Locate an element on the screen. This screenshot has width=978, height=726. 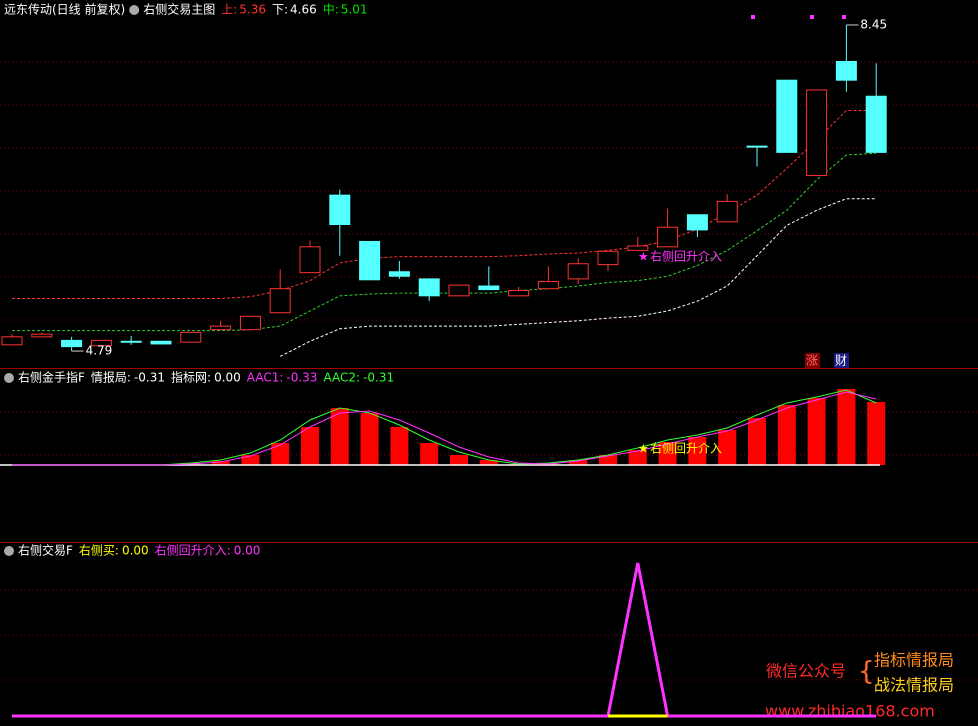
watermark-line: 指标情报局 is located at coordinates (914, 660).